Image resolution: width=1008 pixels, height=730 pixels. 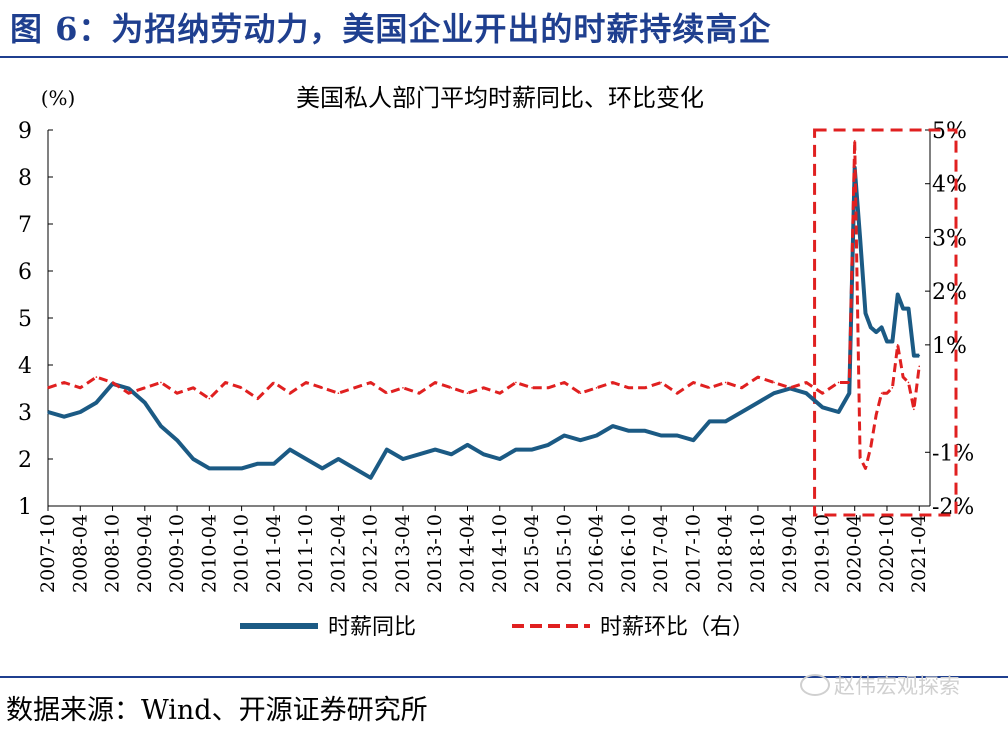 I want to click on x-tick-label: 2018-04, so click(x=726, y=553).